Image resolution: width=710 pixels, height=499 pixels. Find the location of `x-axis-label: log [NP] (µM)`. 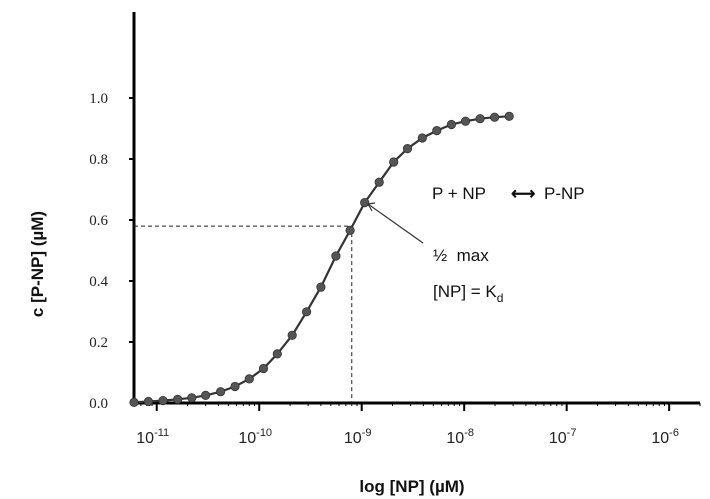

x-axis-label: log [NP] (µM) is located at coordinates (411, 486).